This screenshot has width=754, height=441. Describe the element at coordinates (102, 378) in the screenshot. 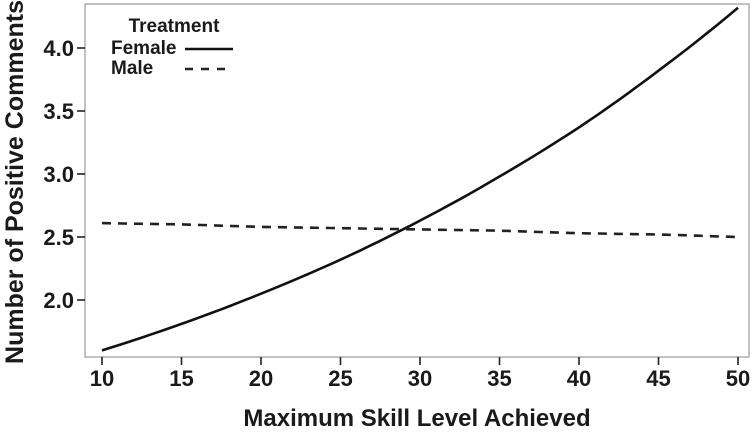

I see `x-tick-label: 10` at that location.